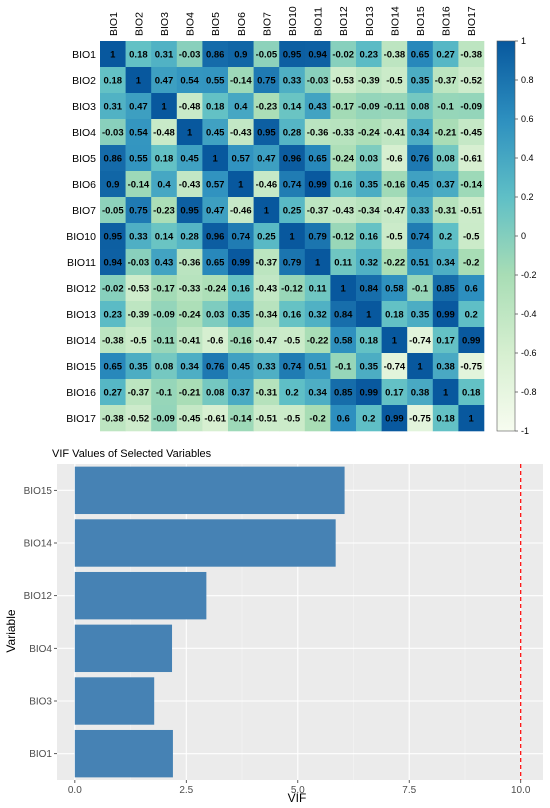 The height and width of the screenshot is (808, 550). What do you see at coordinates (523, 236) in the screenshot?
I see `legend-tick-label: 0` at bounding box center [523, 236].